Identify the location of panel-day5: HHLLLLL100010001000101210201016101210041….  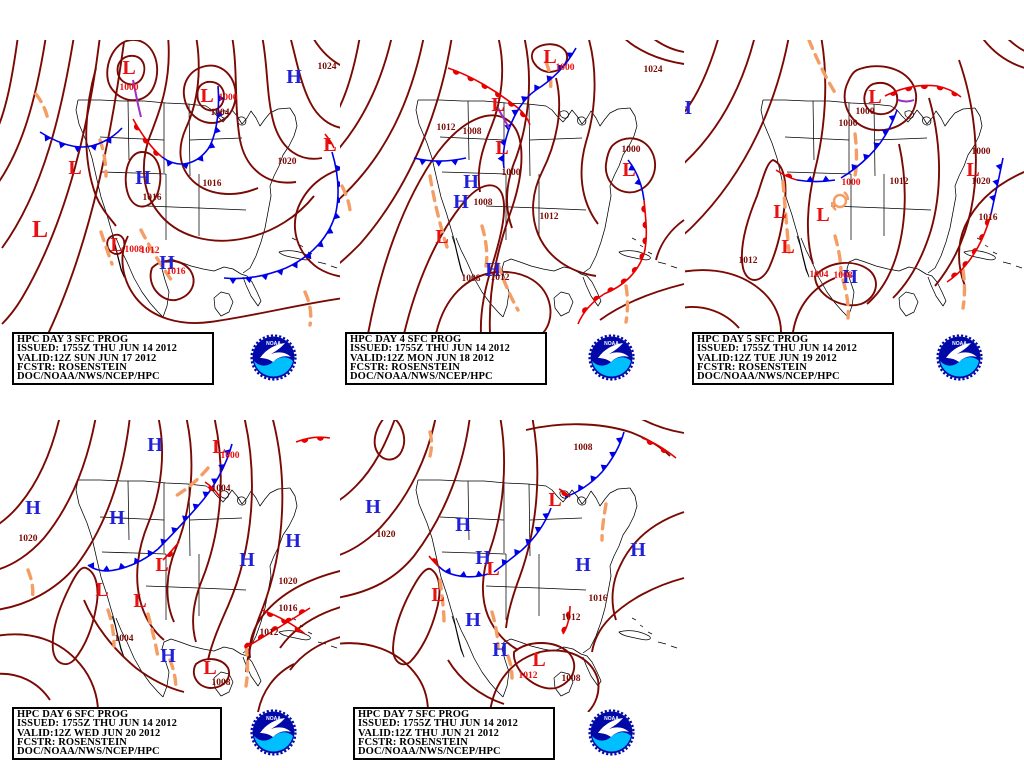
(854, 186).